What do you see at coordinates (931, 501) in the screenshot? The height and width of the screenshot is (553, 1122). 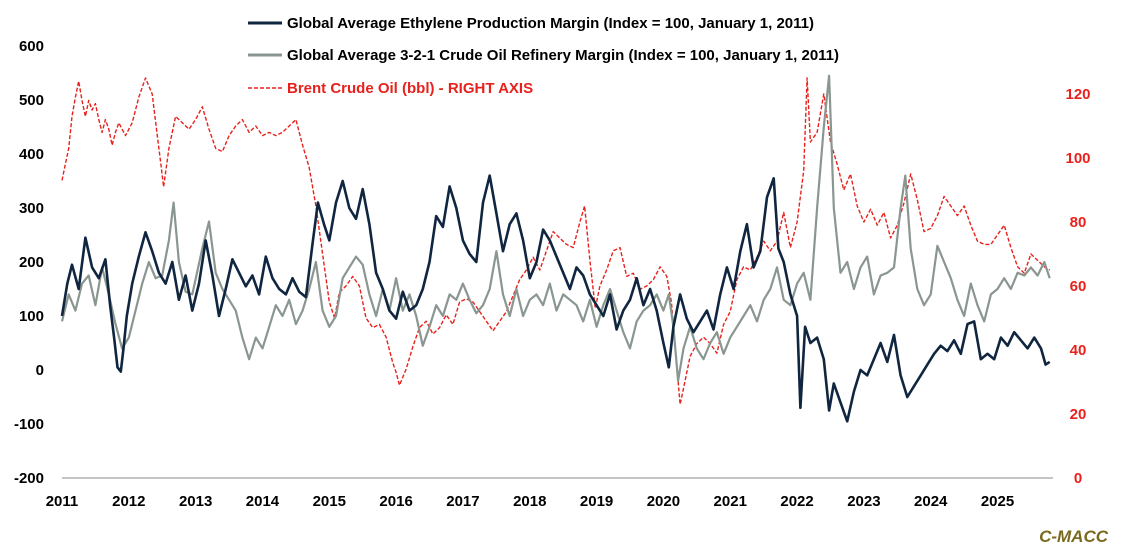 I see `x-tick-label: 2024` at bounding box center [931, 501].